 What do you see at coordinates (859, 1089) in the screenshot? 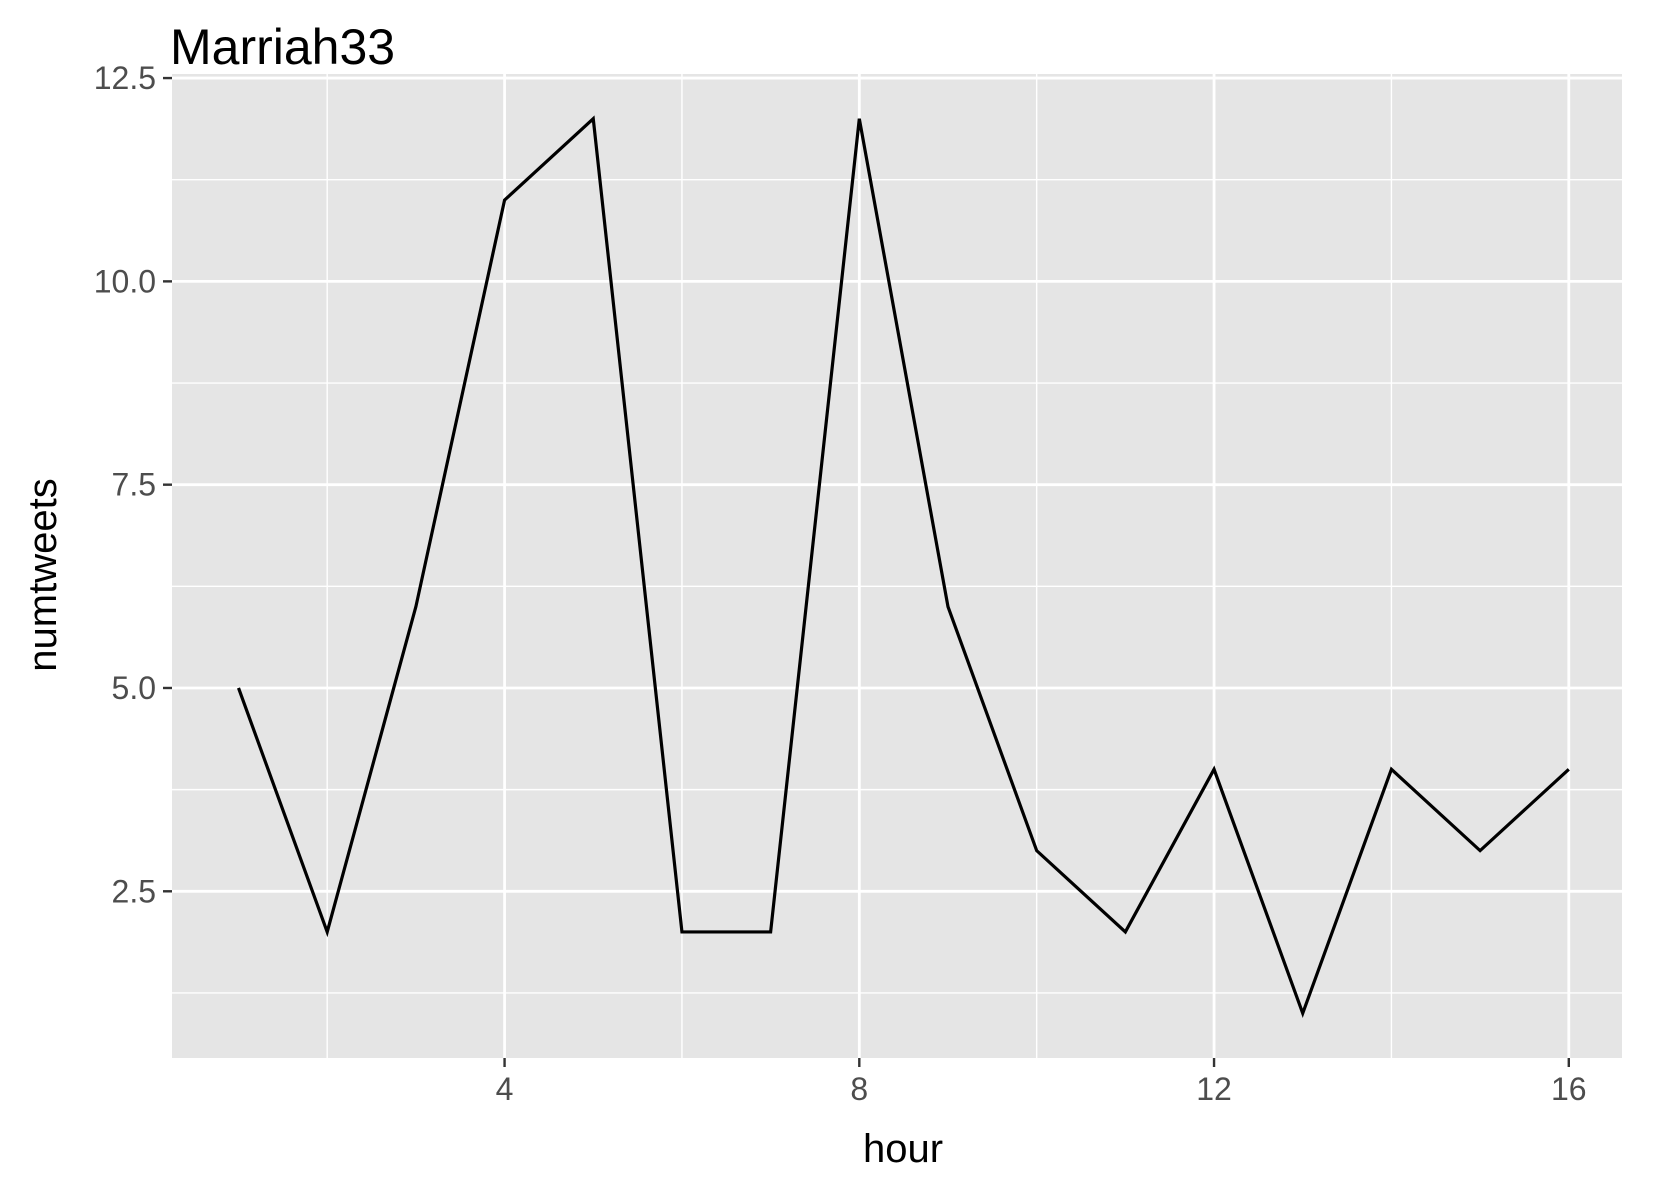
I see `x-tick-label: 8` at bounding box center [859, 1089].